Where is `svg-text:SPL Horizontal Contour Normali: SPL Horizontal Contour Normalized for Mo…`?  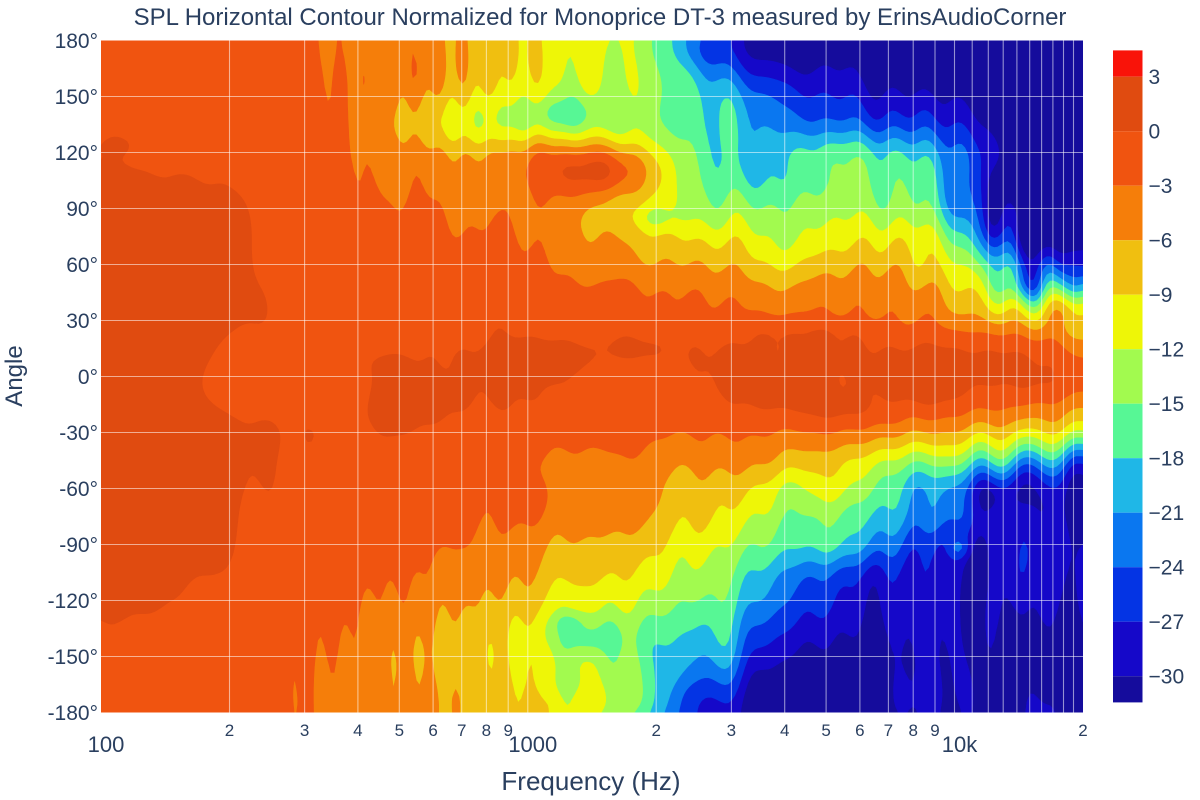 svg-text:SPL Horizontal Contour Normali: SPL Horizontal Contour Normalized for Mo… is located at coordinates (600, 17).